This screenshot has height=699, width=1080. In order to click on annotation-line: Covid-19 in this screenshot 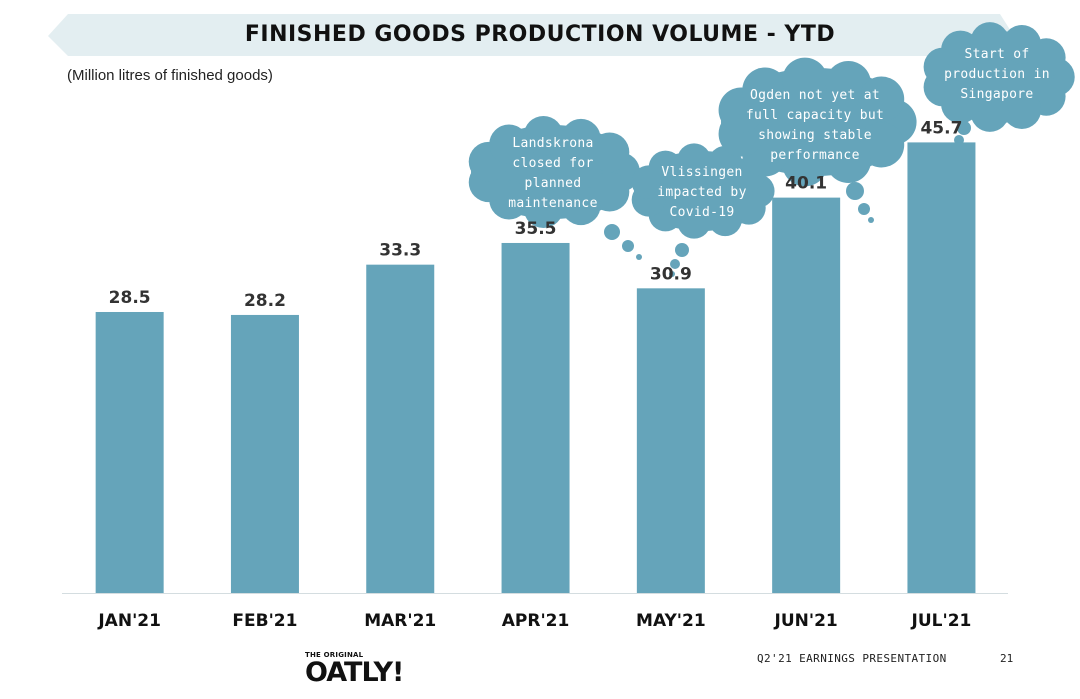, I will do `click(702, 212)`.